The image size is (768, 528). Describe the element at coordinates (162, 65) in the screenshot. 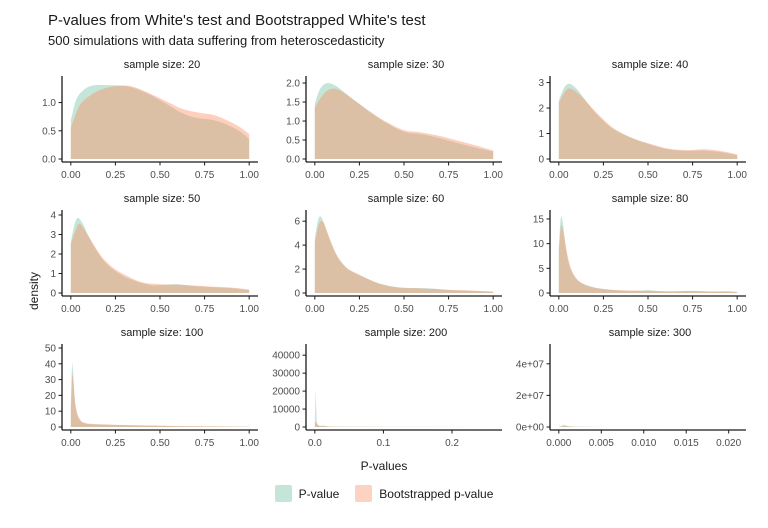

I see `facet-strip-label: sample size: 20` at that location.